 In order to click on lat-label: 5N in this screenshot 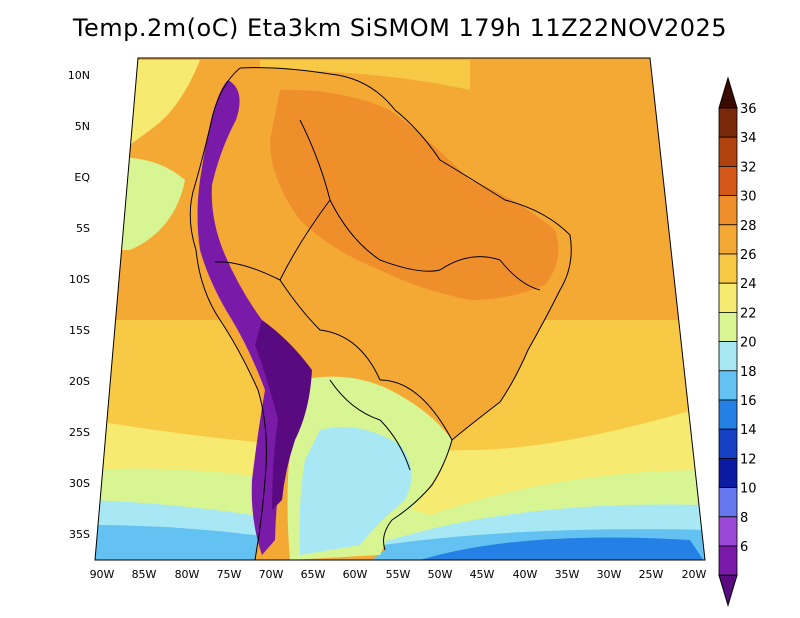, I will do `click(82, 126)`.